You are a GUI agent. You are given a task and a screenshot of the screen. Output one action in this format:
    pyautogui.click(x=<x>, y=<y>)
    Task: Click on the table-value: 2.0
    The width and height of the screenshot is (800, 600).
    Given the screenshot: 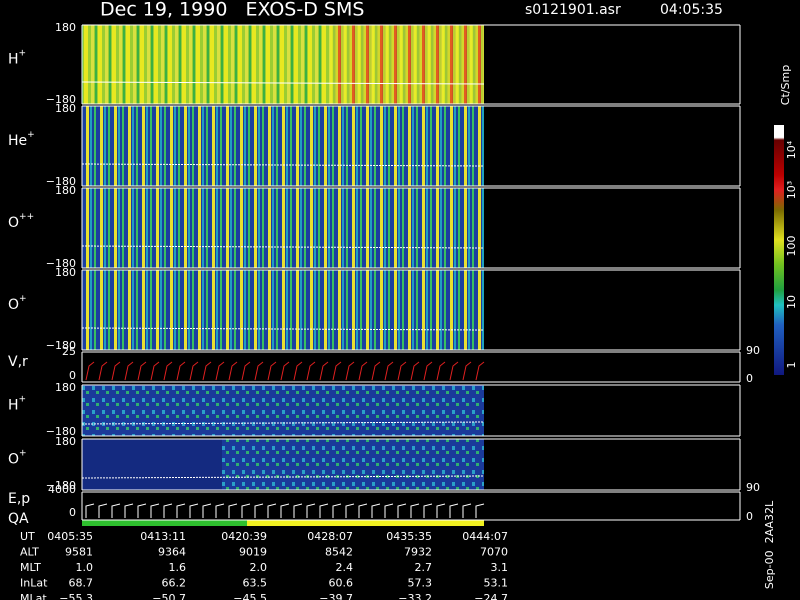 What is the action you would take?
    pyautogui.click(x=259, y=567)
    